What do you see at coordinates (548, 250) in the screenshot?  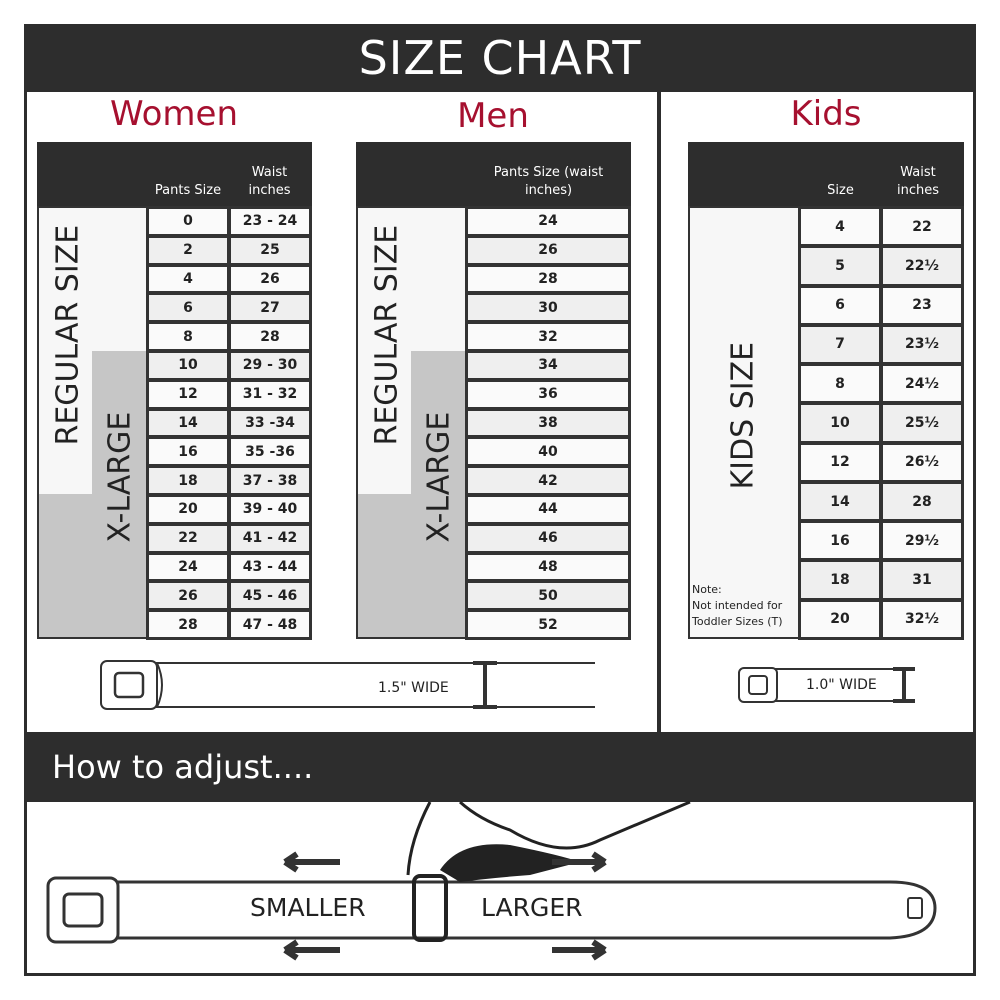 I see `men-size-cell: 26` at bounding box center [548, 250].